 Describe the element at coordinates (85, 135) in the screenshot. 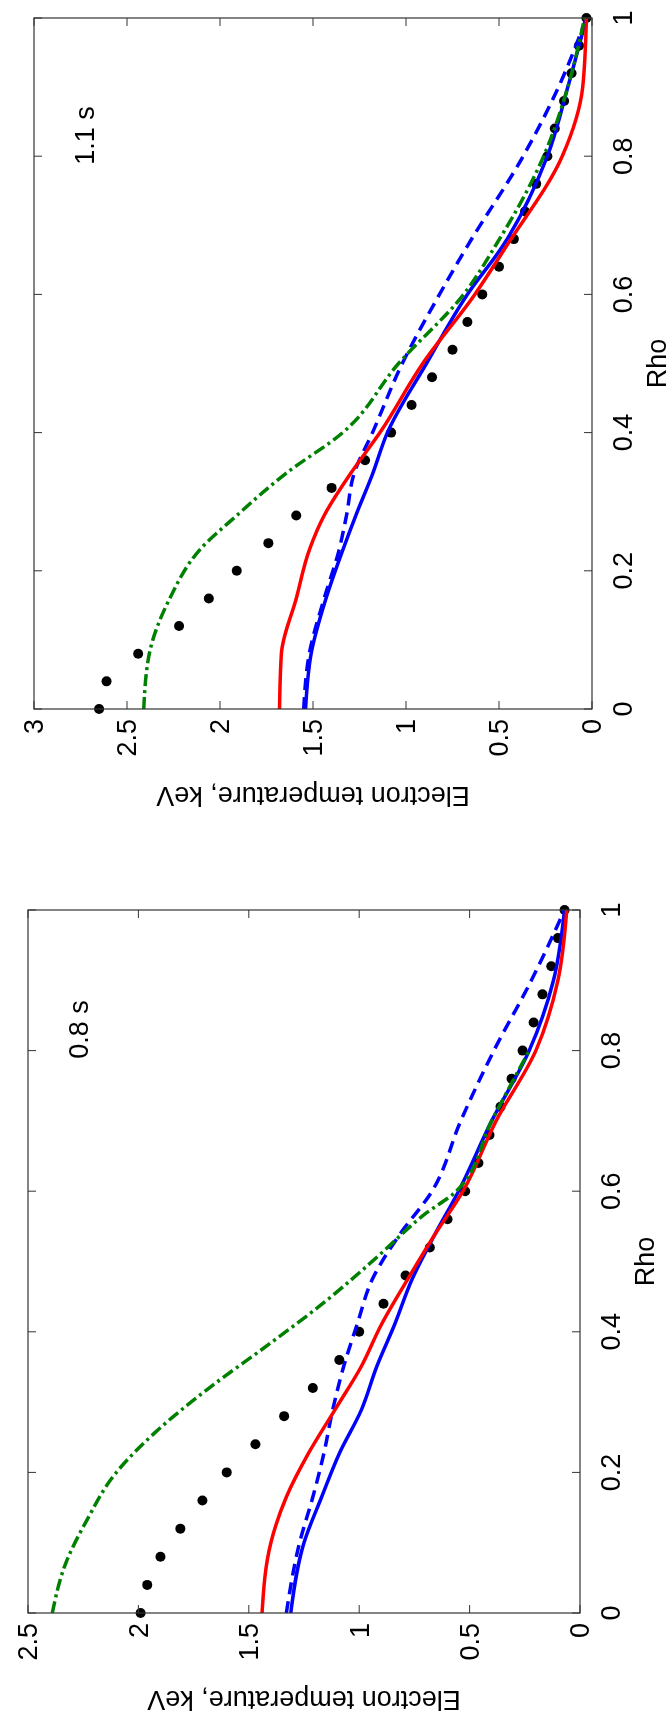

I see `annotation: 1.1 s` at that location.